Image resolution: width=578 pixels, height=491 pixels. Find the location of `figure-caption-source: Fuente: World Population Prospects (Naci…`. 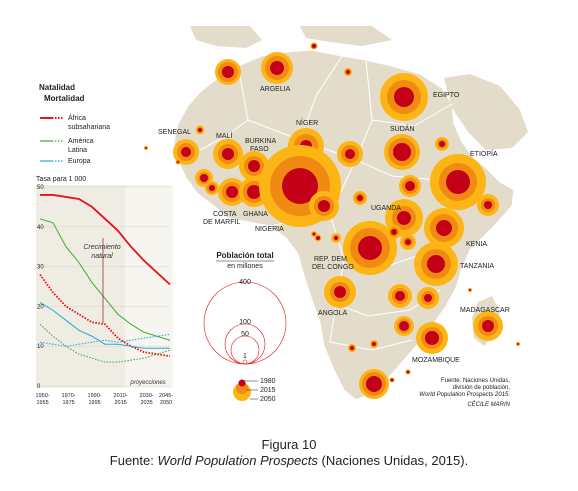

figure-caption-source: Fuente: World Population Prospects (Naci… is located at coordinates (289, 460).